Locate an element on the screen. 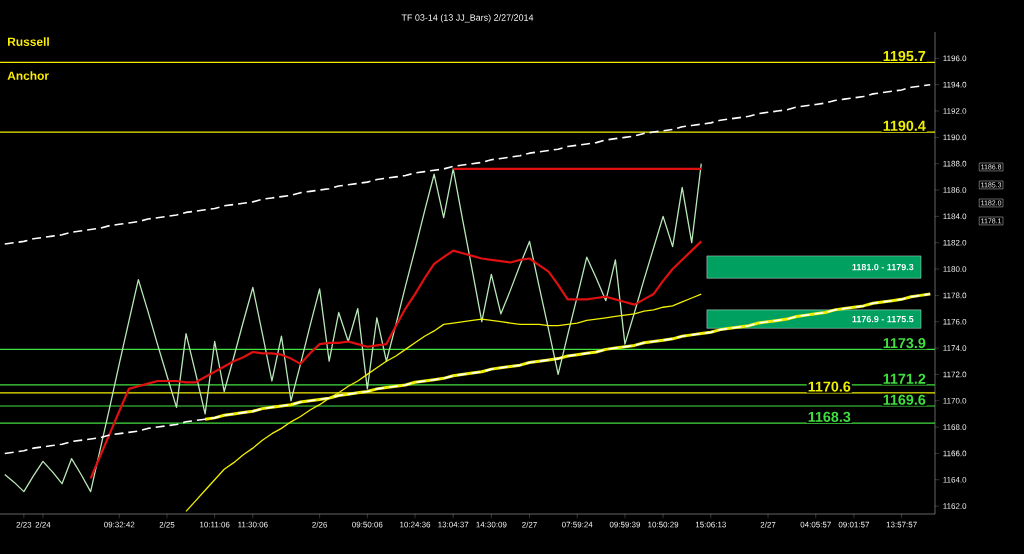  annotation: Anchor is located at coordinates (28, 75).